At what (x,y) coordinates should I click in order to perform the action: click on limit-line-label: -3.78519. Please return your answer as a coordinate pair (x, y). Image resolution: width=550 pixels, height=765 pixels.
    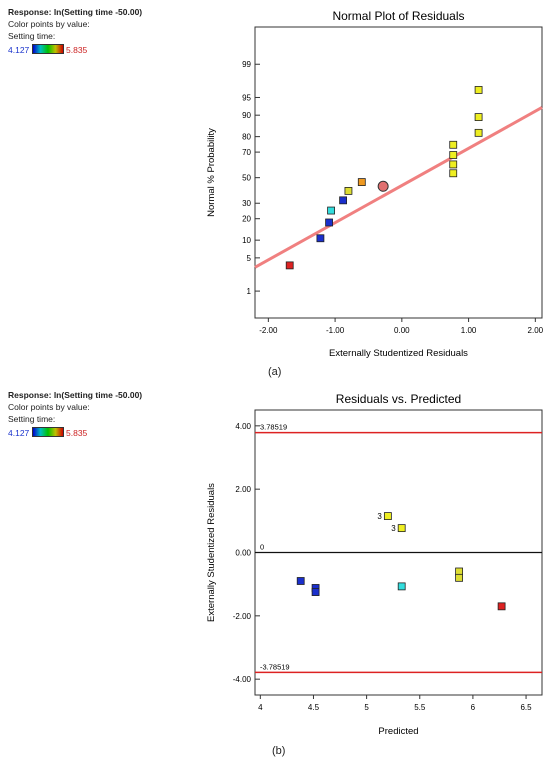
    Looking at the image, I should click on (275, 666).